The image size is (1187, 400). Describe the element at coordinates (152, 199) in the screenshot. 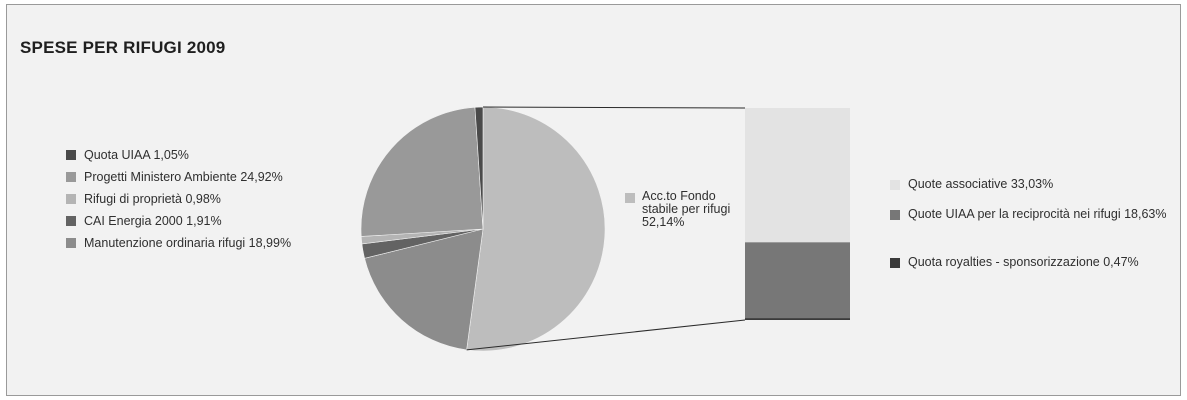

I see `legend-label: Rifugi di proprietà 0,98%` at that location.